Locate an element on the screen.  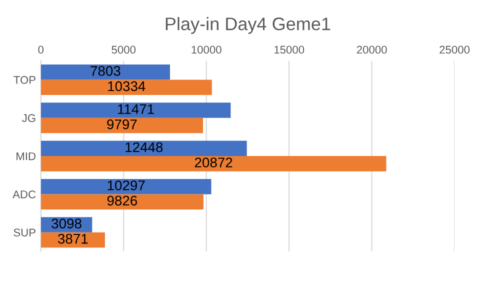
data-label: 3871 is located at coordinates (73, 239).